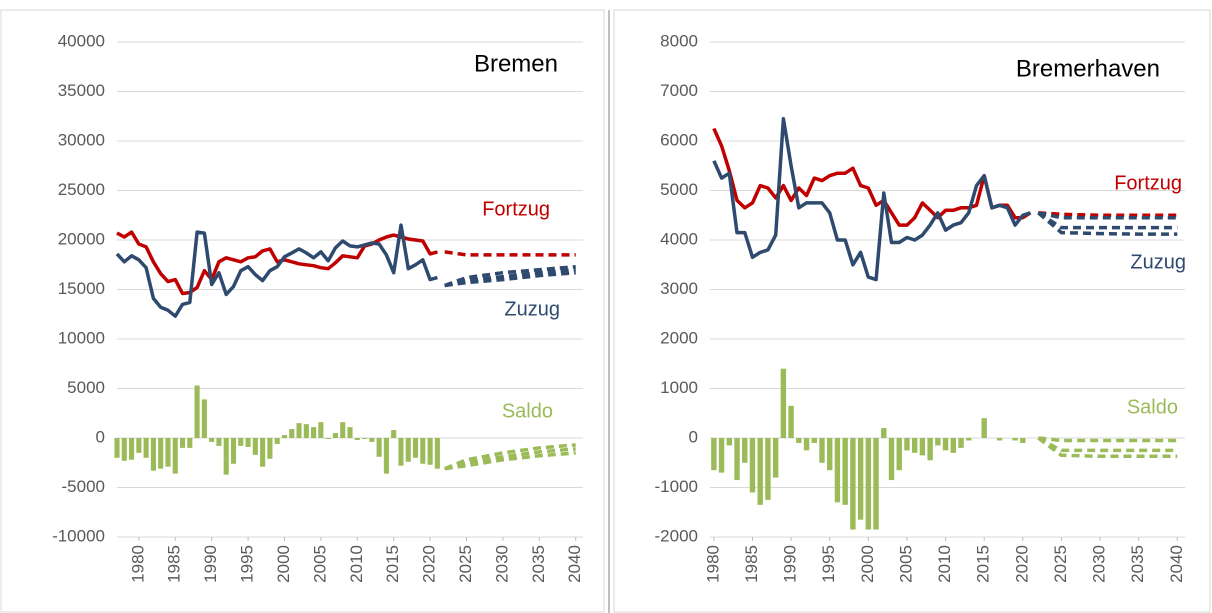 The height and width of the screenshot is (613, 1212). What do you see at coordinates (538, 564) in the screenshot?
I see `x-tick-label: 2035` at bounding box center [538, 564].